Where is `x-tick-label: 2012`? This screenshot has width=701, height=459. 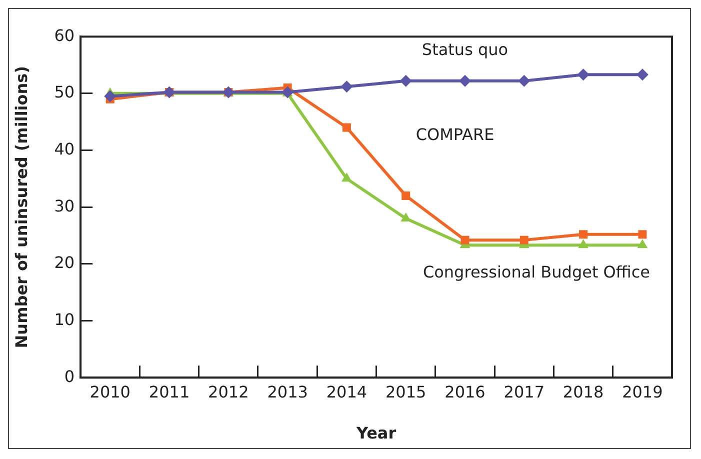
x-tick-label: 2012 is located at coordinates (228, 392).